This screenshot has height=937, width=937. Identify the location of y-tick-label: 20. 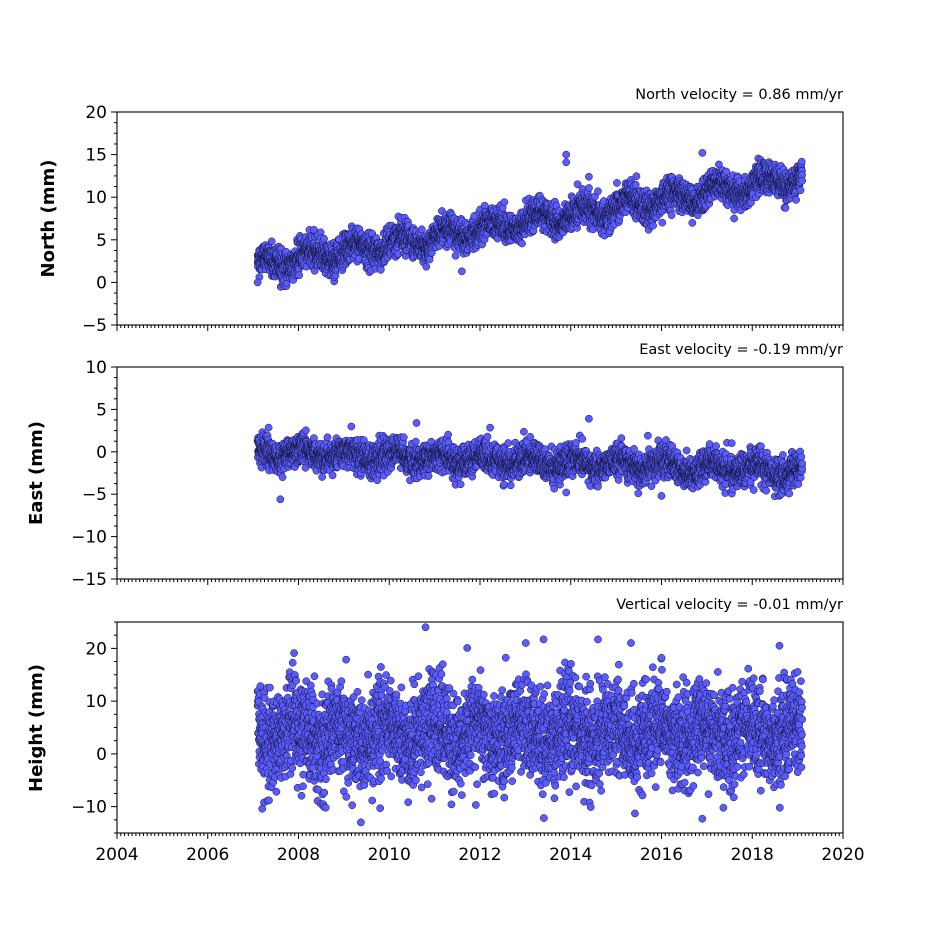
(96, 113).